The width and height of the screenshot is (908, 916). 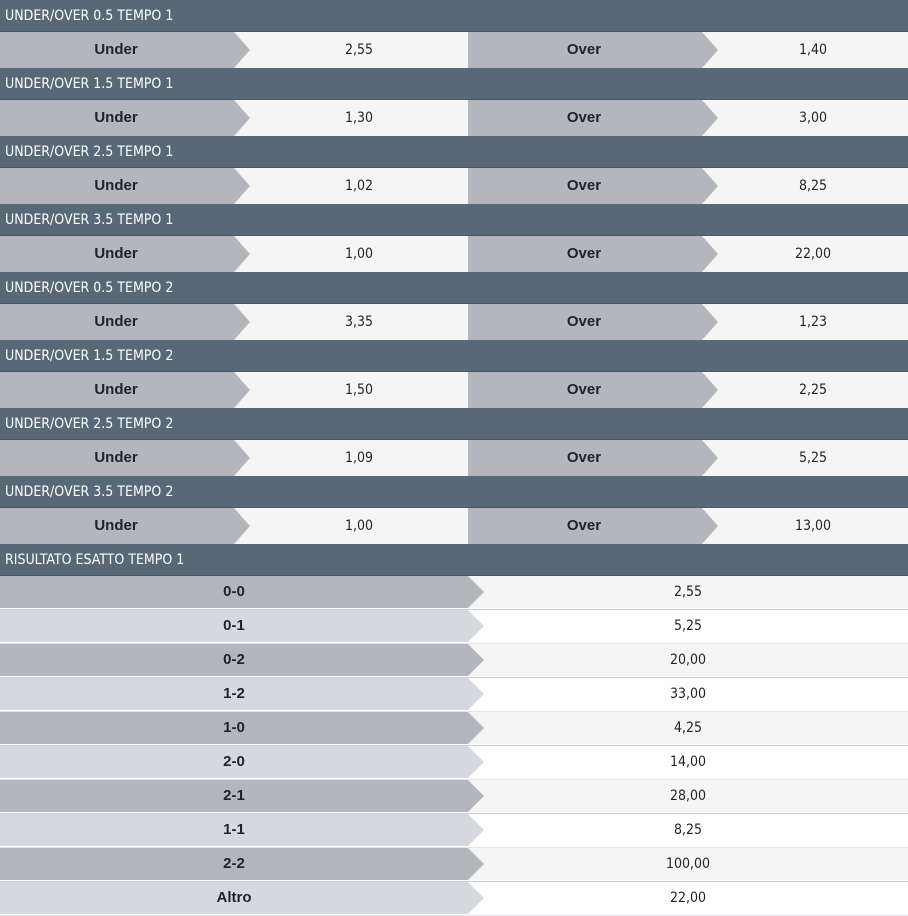 I want to click on score-odd: 28,00, so click(x=688, y=796).